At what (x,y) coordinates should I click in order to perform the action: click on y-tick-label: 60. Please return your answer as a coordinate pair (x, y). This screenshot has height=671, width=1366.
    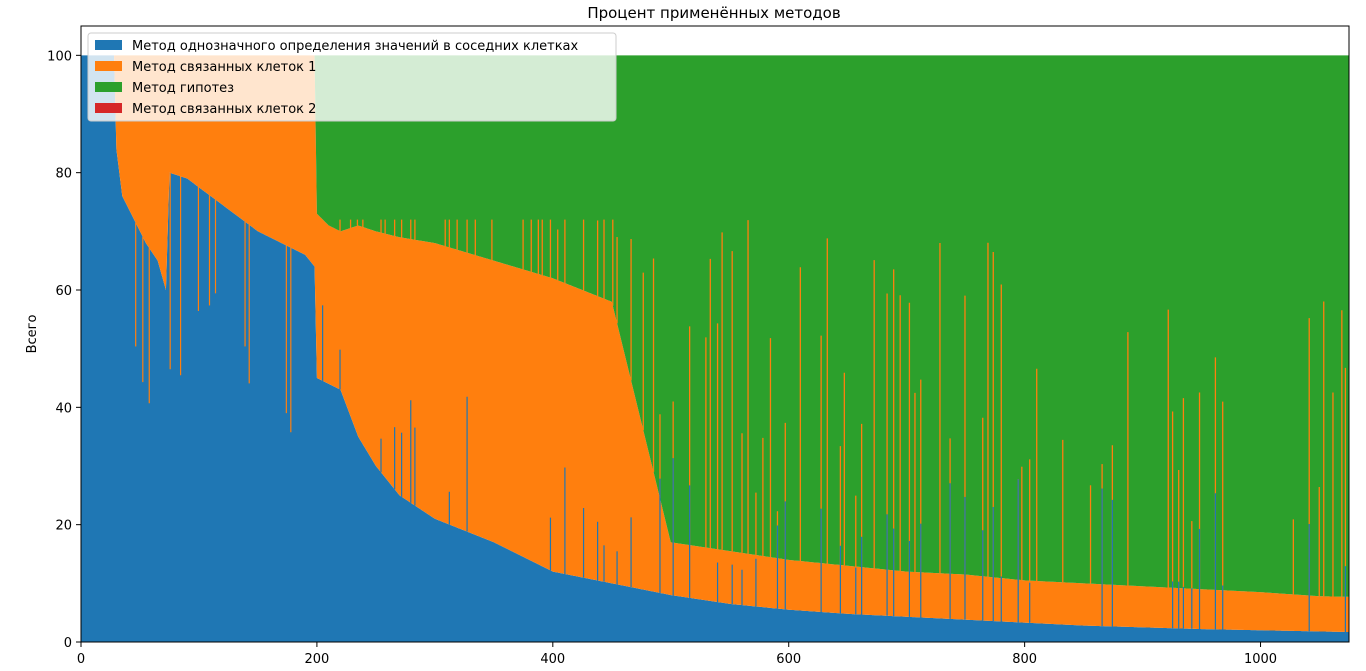
    Looking at the image, I should click on (63, 291).